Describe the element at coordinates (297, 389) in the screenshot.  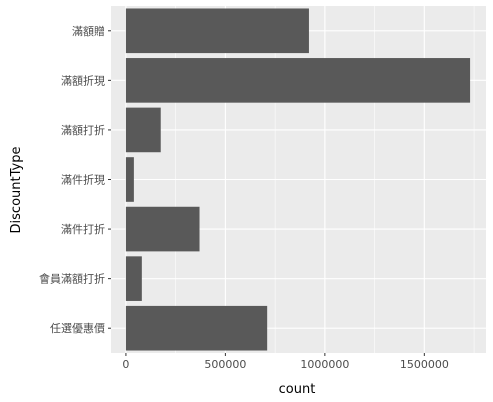
I see `x-axis-title: count` at that location.